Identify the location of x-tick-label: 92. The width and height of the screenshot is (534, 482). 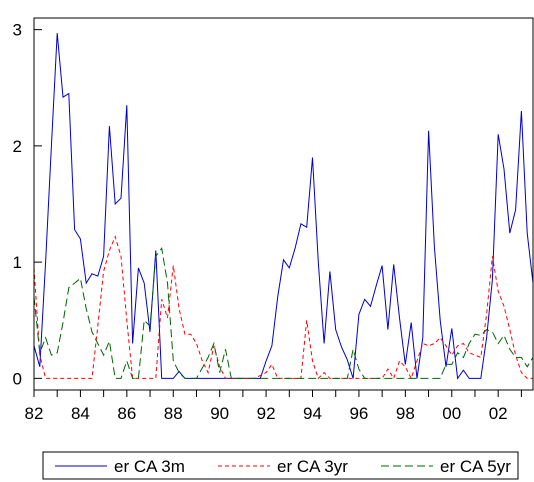
(266, 413).